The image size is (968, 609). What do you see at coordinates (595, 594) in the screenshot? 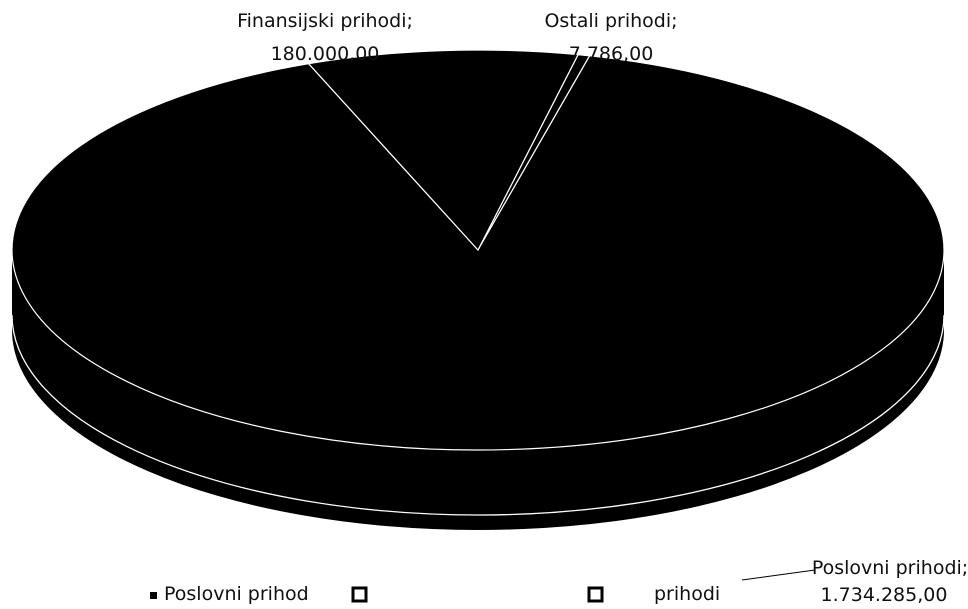
I see `legend-swatch-ostali` at bounding box center [595, 594].